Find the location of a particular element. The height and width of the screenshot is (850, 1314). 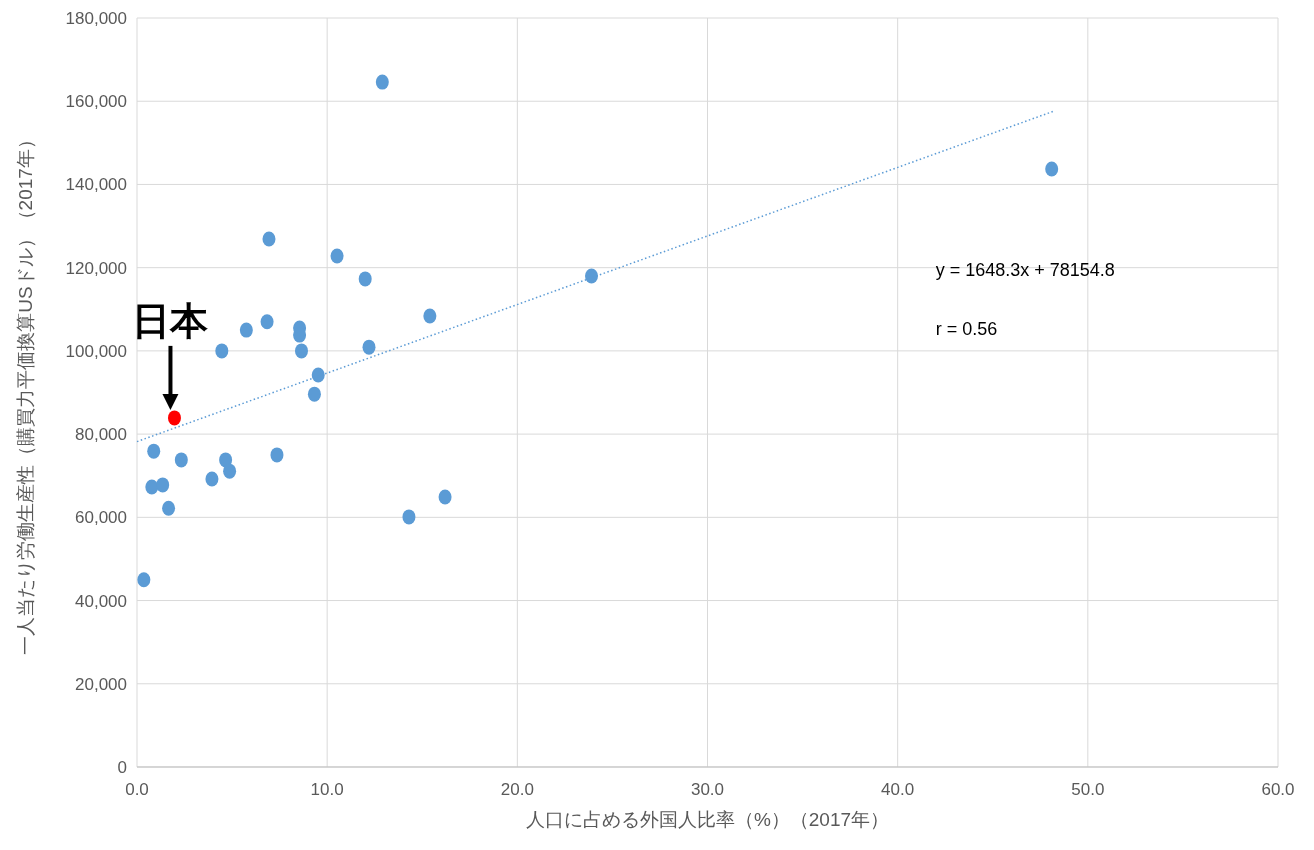

y-tick-label: 160,000 is located at coordinates (96, 102).